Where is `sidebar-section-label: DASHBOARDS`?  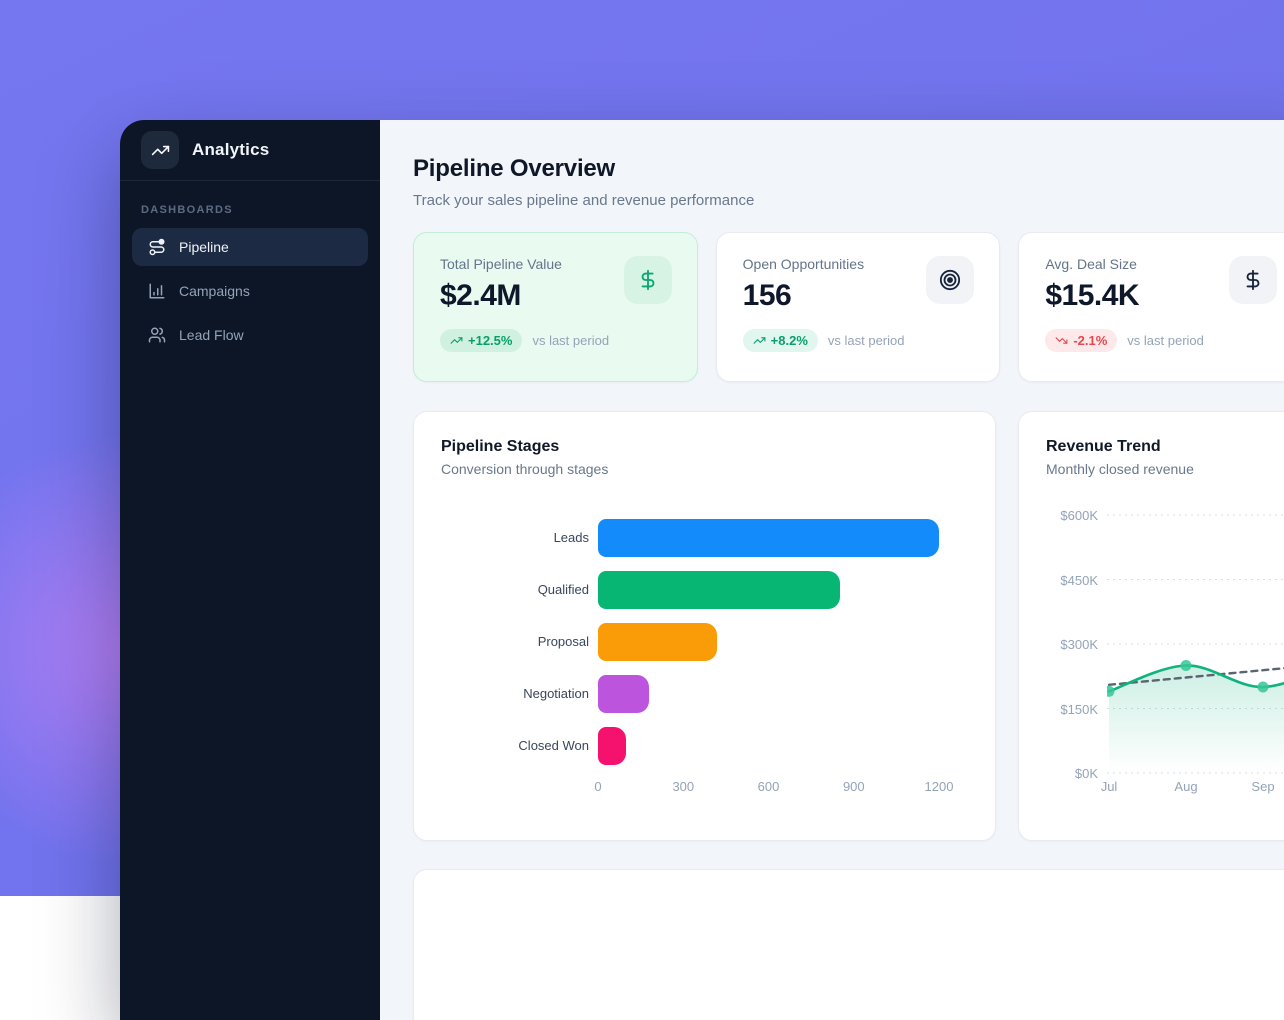
sidebar-section-label: DASHBOARDS is located at coordinates (250, 210).